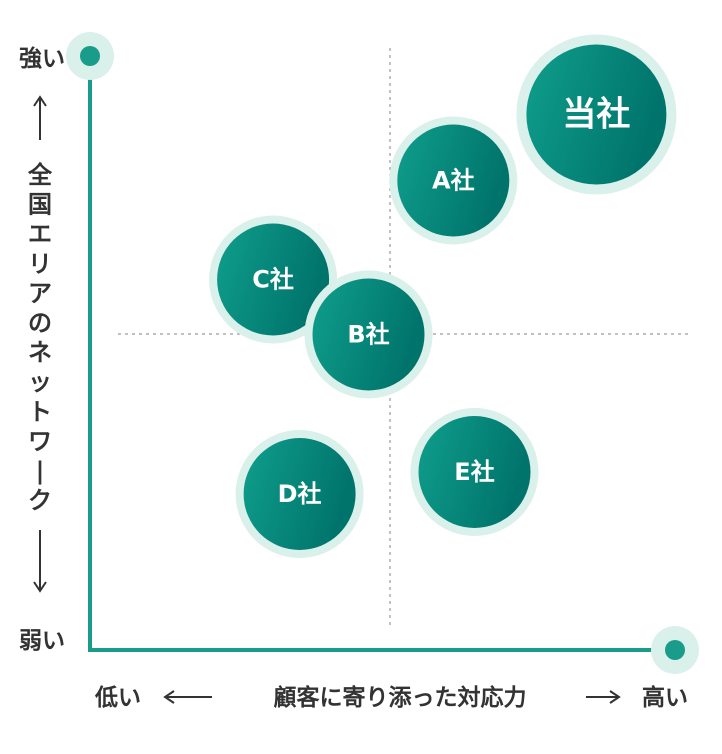 This screenshot has height=754, width=722. Describe the element at coordinates (675, 650) in the screenshot. I see `x-axis-end-dot` at that location.